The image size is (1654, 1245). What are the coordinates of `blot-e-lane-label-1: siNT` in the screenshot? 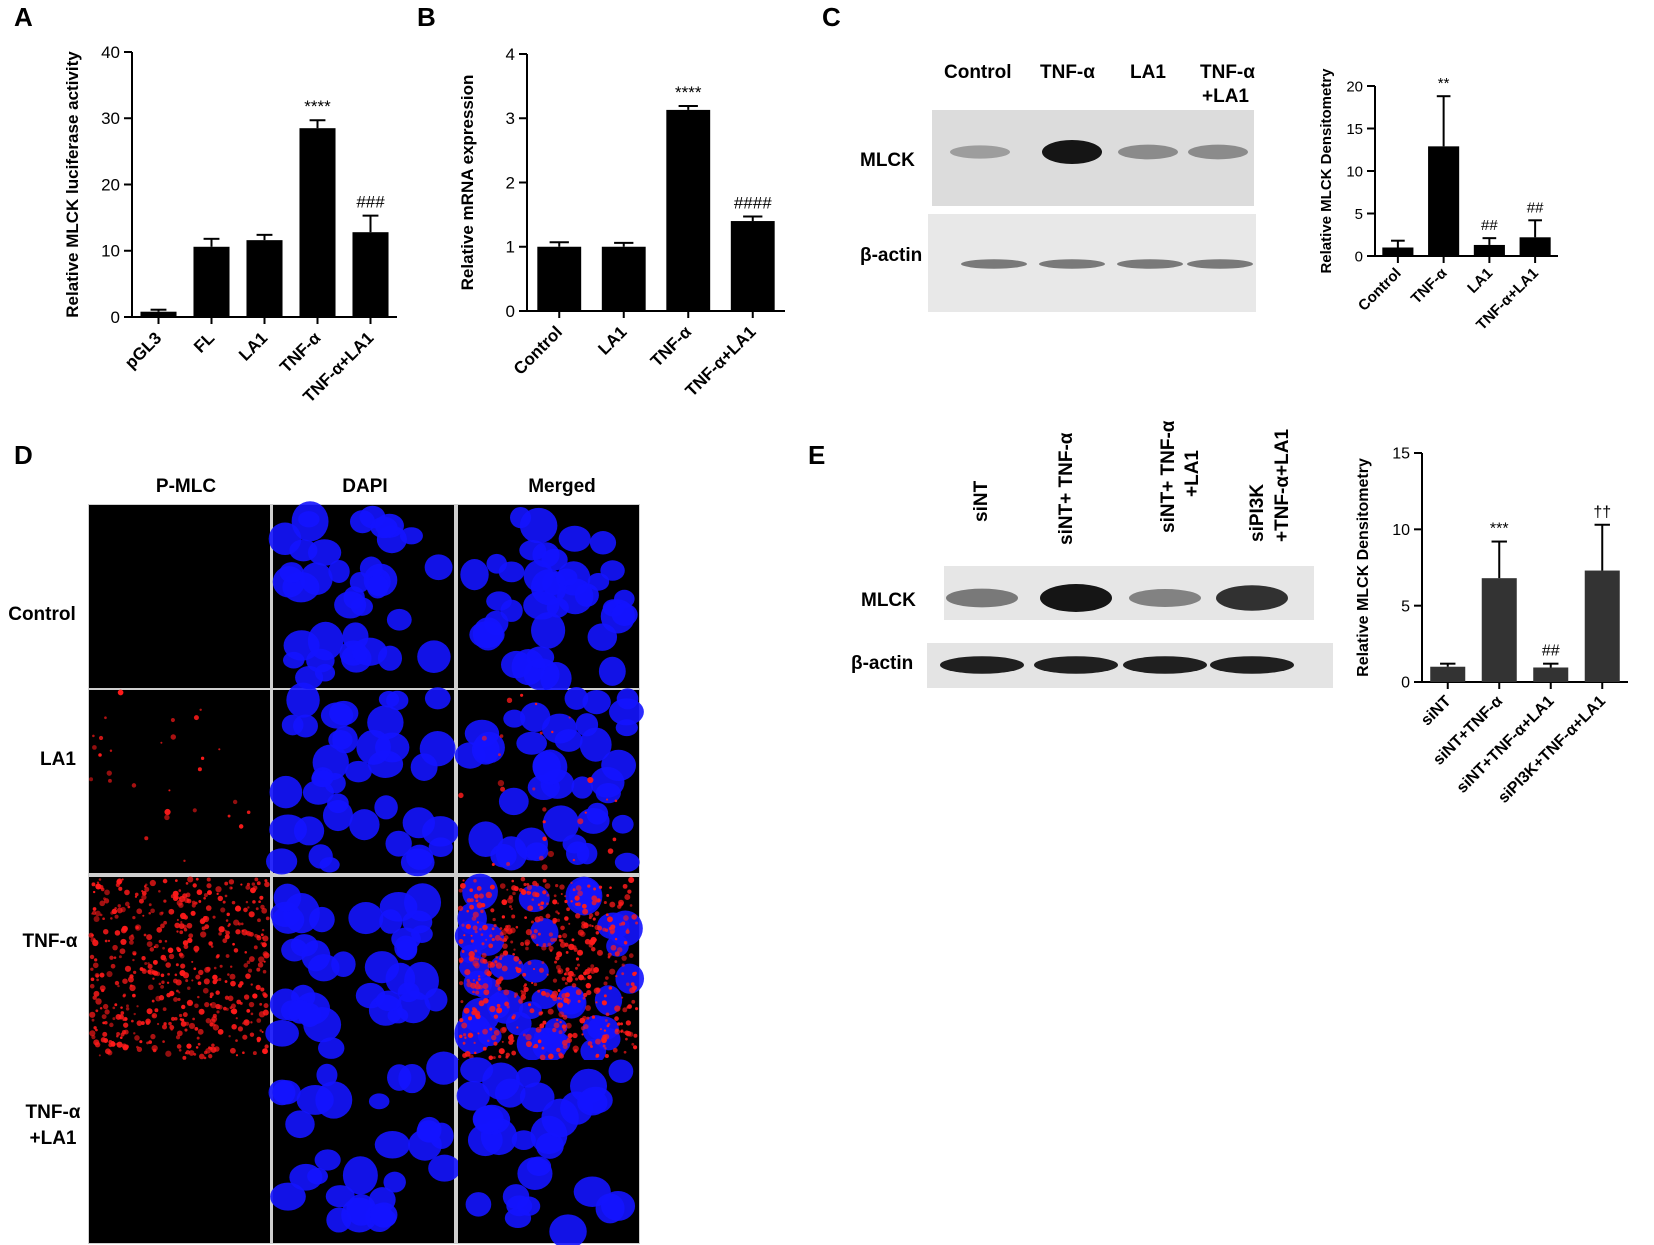 It's located at (981, 501).